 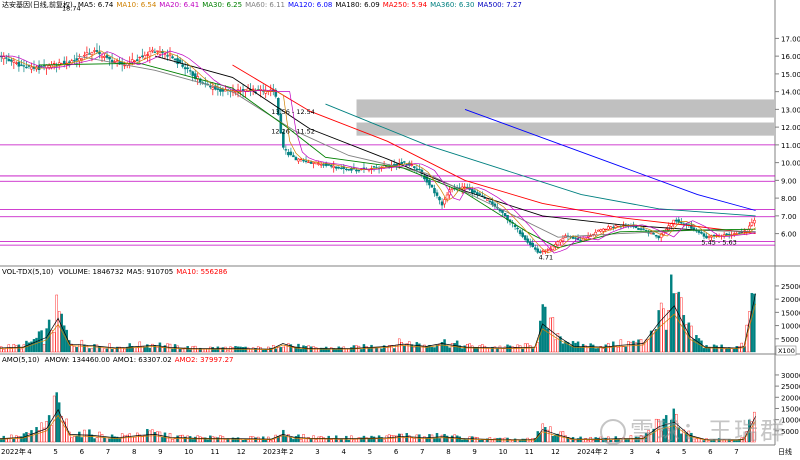 What do you see at coordinates (317, 452) in the screenshot?
I see `x-axis-label-12: 3` at bounding box center [317, 452].